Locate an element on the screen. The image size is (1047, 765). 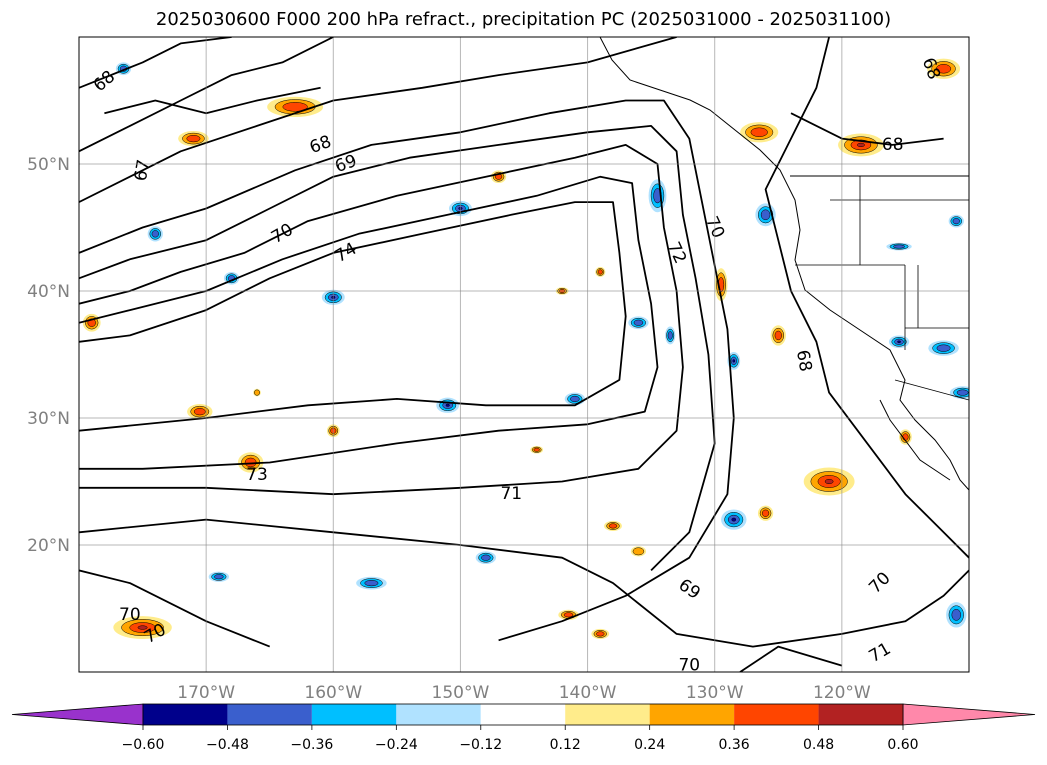
contour-label: 73 is located at coordinates (257, 475).